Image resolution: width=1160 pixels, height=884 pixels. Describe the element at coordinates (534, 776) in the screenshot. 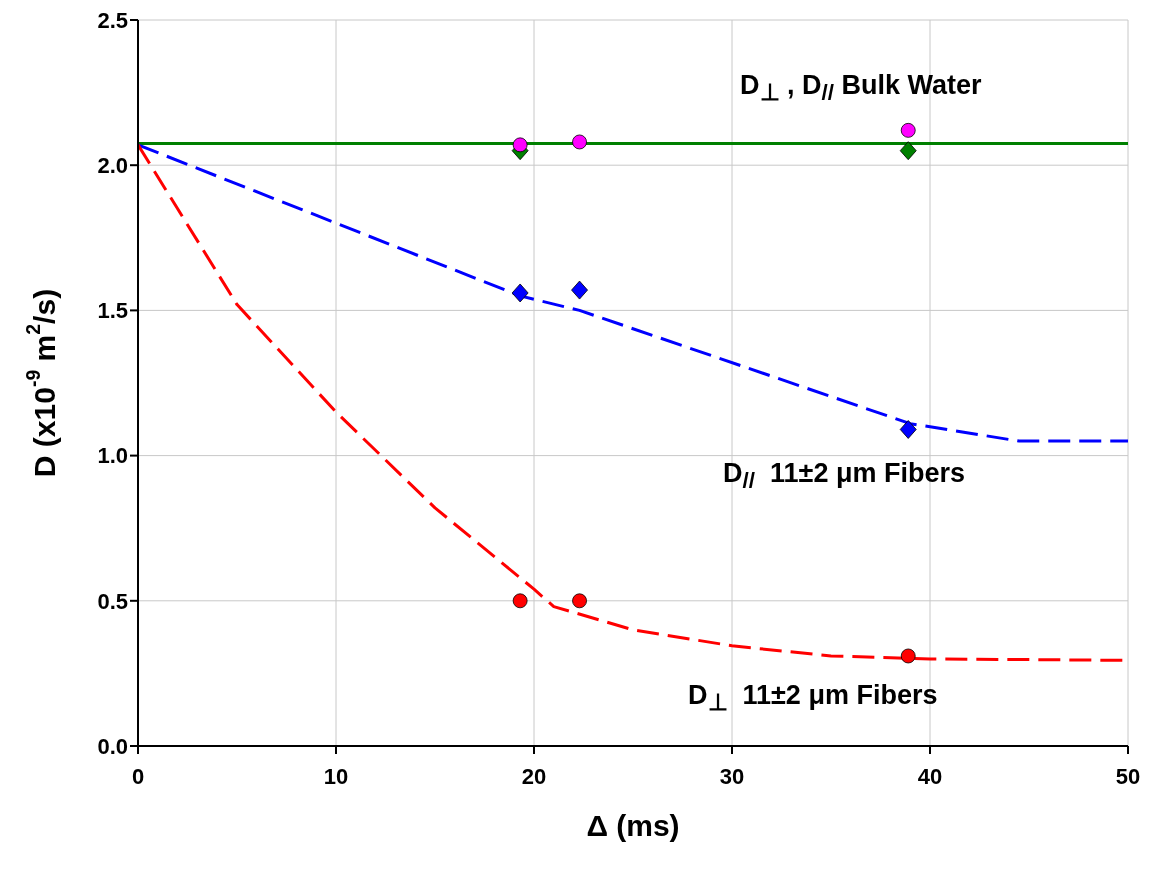

I see `x-tick-label: 20` at that location.